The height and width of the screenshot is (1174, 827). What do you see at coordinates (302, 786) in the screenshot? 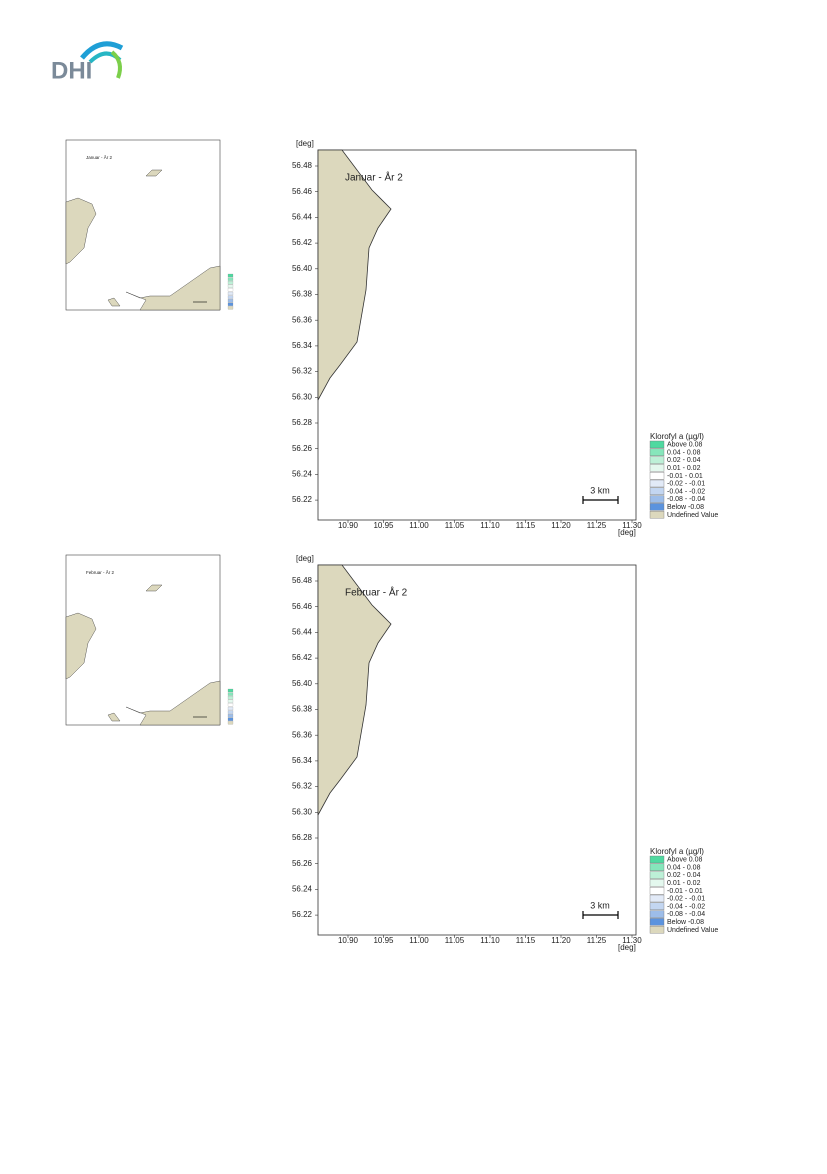
I see `y-tick-label: 56.32` at bounding box center [302, 786].